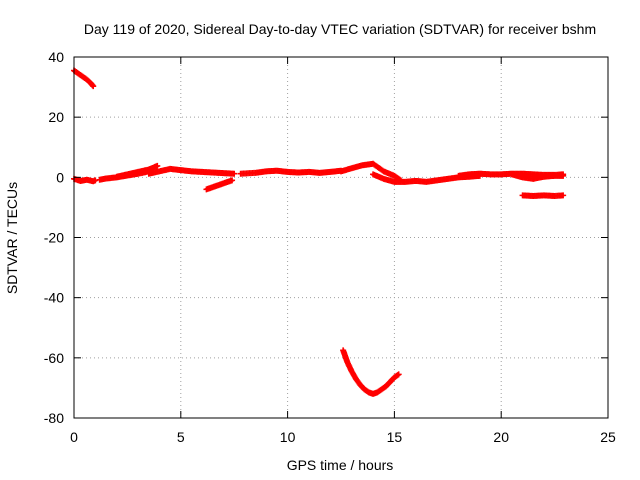  What do you see at coordinates (54, 418) in the screenshot?
I see `y-tick-label: -80` at bounding box center [54, 418].